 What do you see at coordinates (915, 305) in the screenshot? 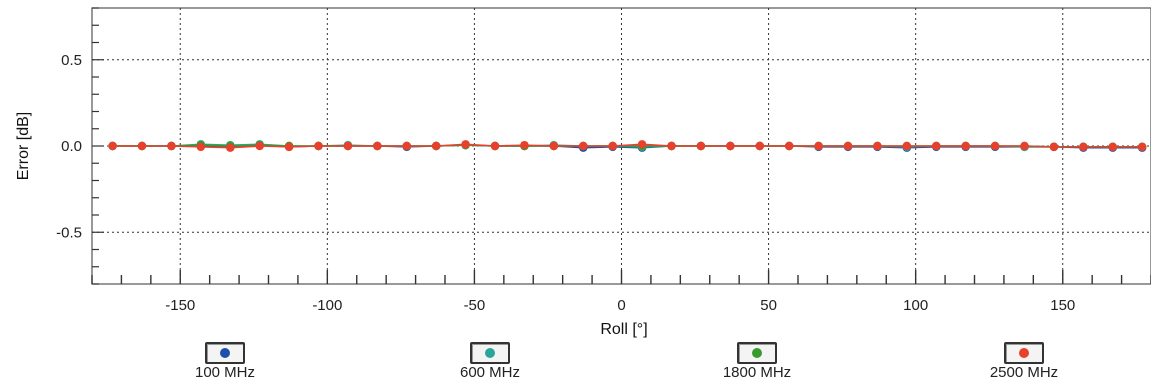
I see `x-tick-label: 100` at bounding box center [915, 305].